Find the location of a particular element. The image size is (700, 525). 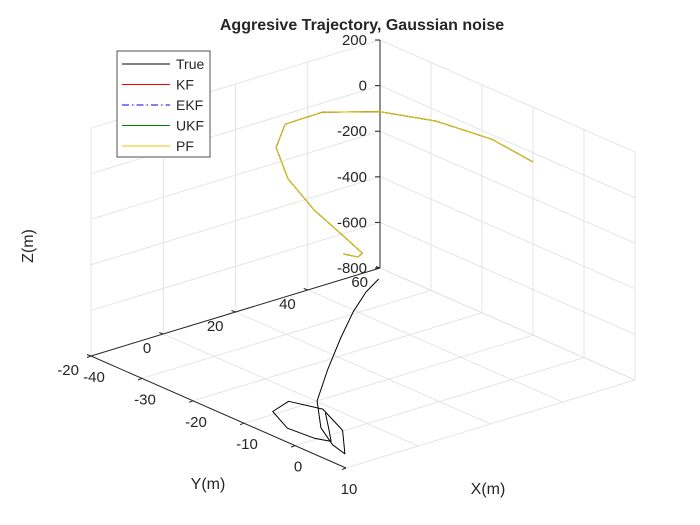

z-tick-label: -400 is located at coordinates (352, 177).